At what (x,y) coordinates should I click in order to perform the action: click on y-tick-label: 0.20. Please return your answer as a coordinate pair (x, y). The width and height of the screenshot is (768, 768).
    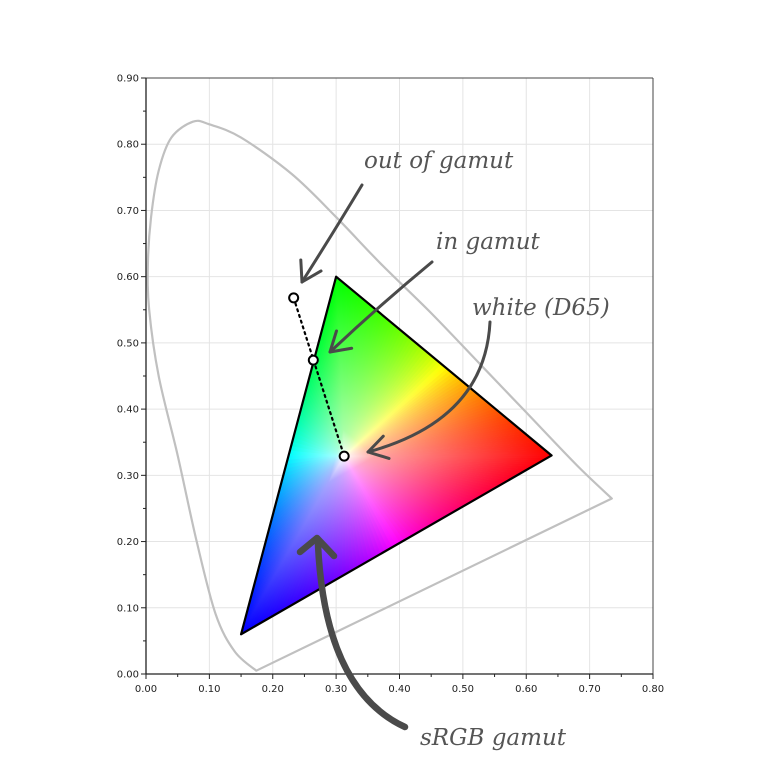
    Looking at the image, I should click on (128, 542).